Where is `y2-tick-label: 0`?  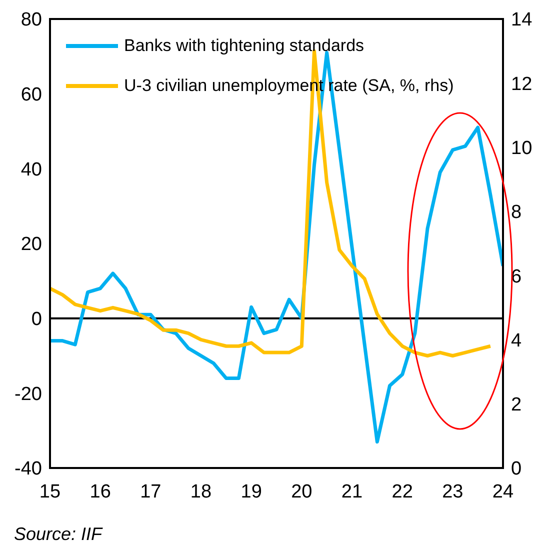
y2-tick-label: 0 is located at coordinates (516, 469).